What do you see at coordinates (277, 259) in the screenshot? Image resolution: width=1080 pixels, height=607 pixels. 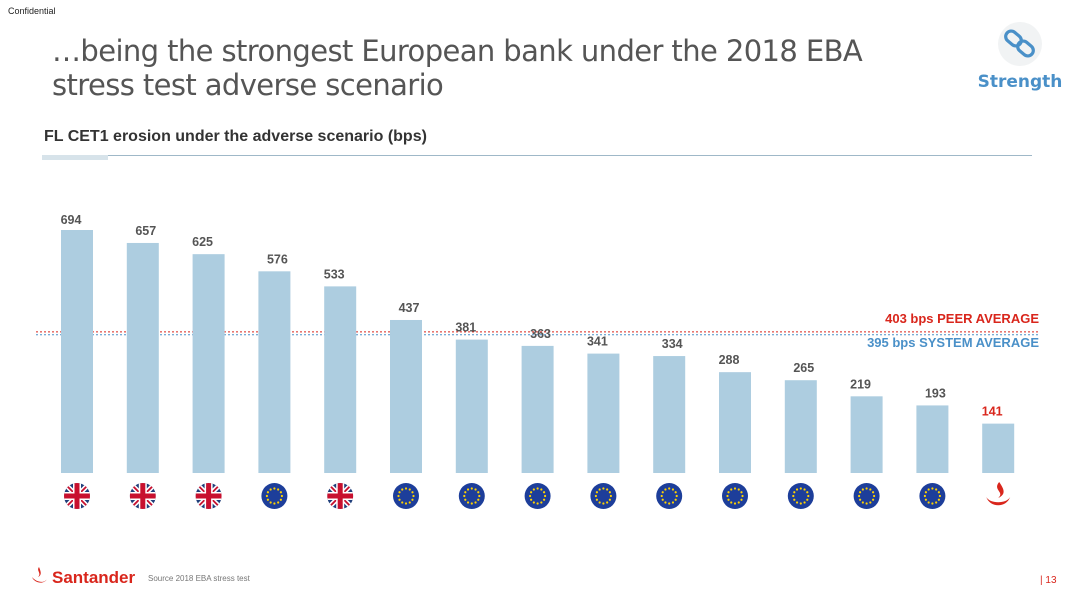 I see `data-label: 576` at bounding box center [277, 259].